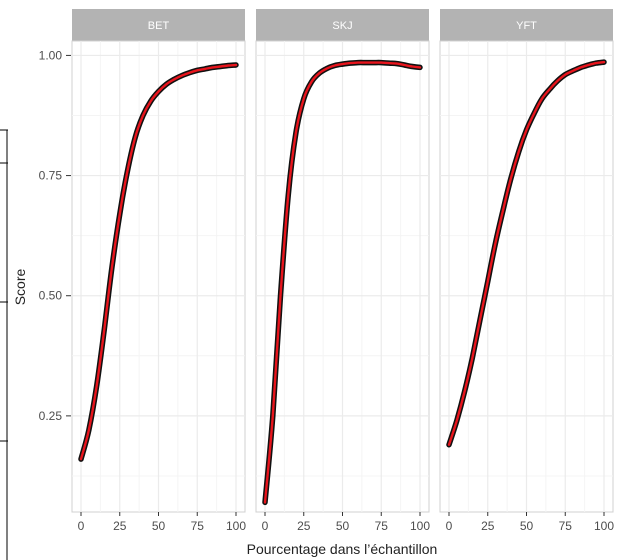 The width and height of the screenshot is (622, 560). I want to click on y-tick-label: 0.25, so click(51, 416).